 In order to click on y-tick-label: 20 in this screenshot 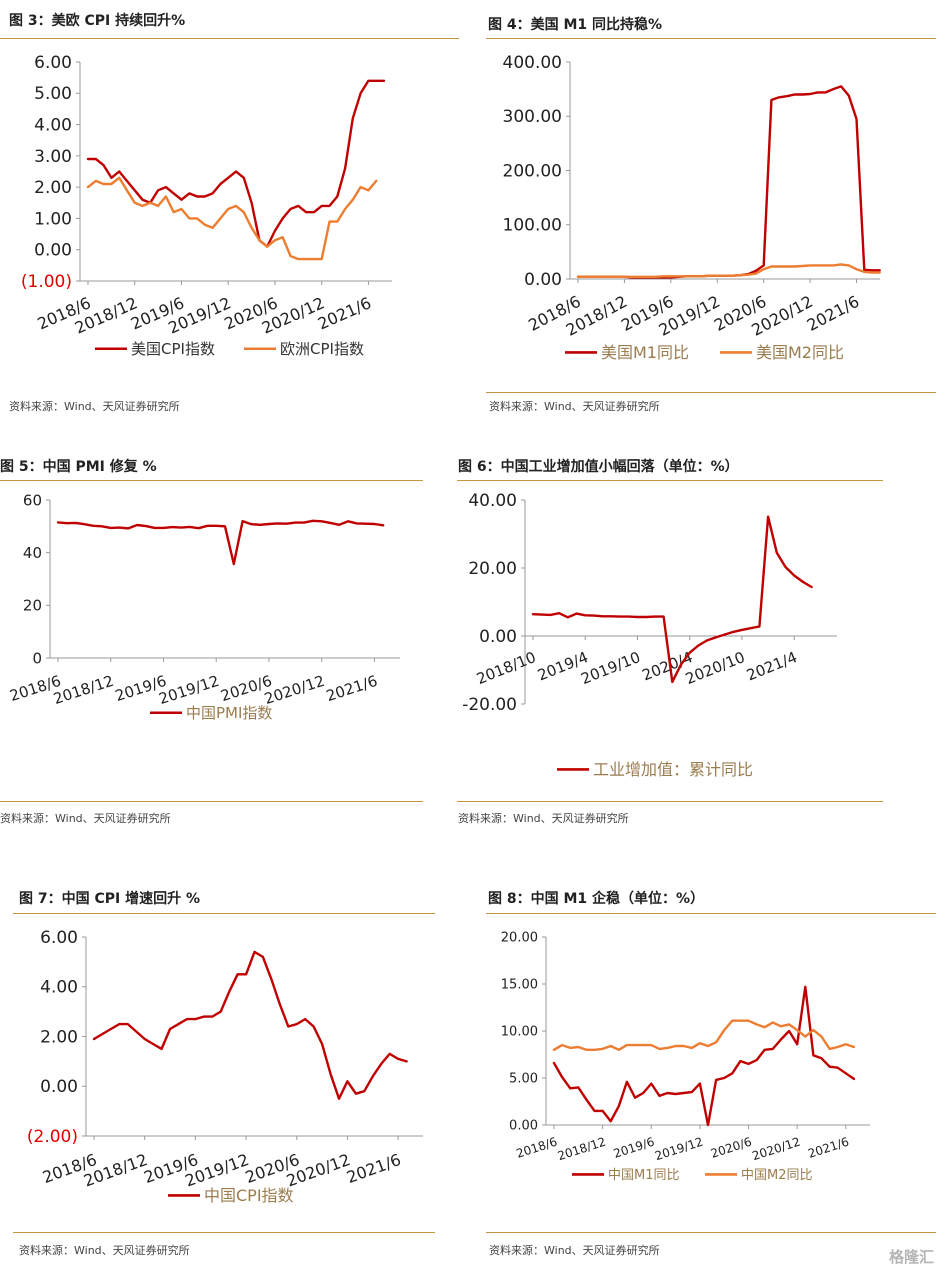, I will do `click(32, 606)`.